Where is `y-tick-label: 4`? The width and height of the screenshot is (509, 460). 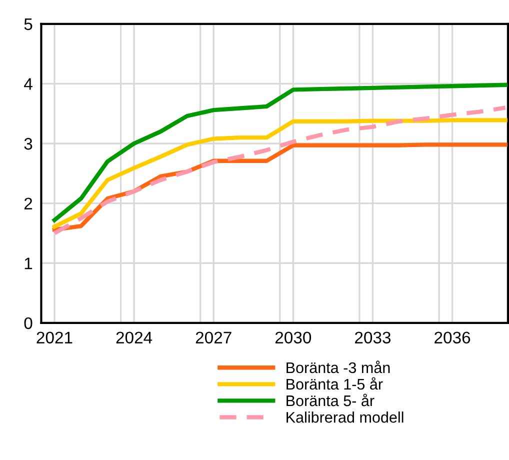
y-tick-label: 4 is located at coordinates (28, 84).